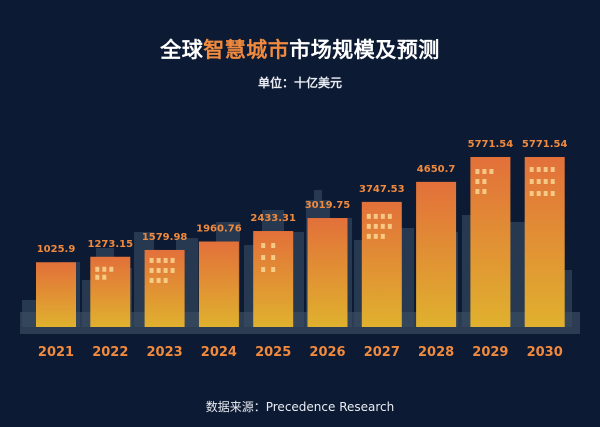 This screenshot has width=600, height=427. Describe the element at coordinates (273, 352) in the screenshot. I see `x-tick-label-2025: 2025` at that location.